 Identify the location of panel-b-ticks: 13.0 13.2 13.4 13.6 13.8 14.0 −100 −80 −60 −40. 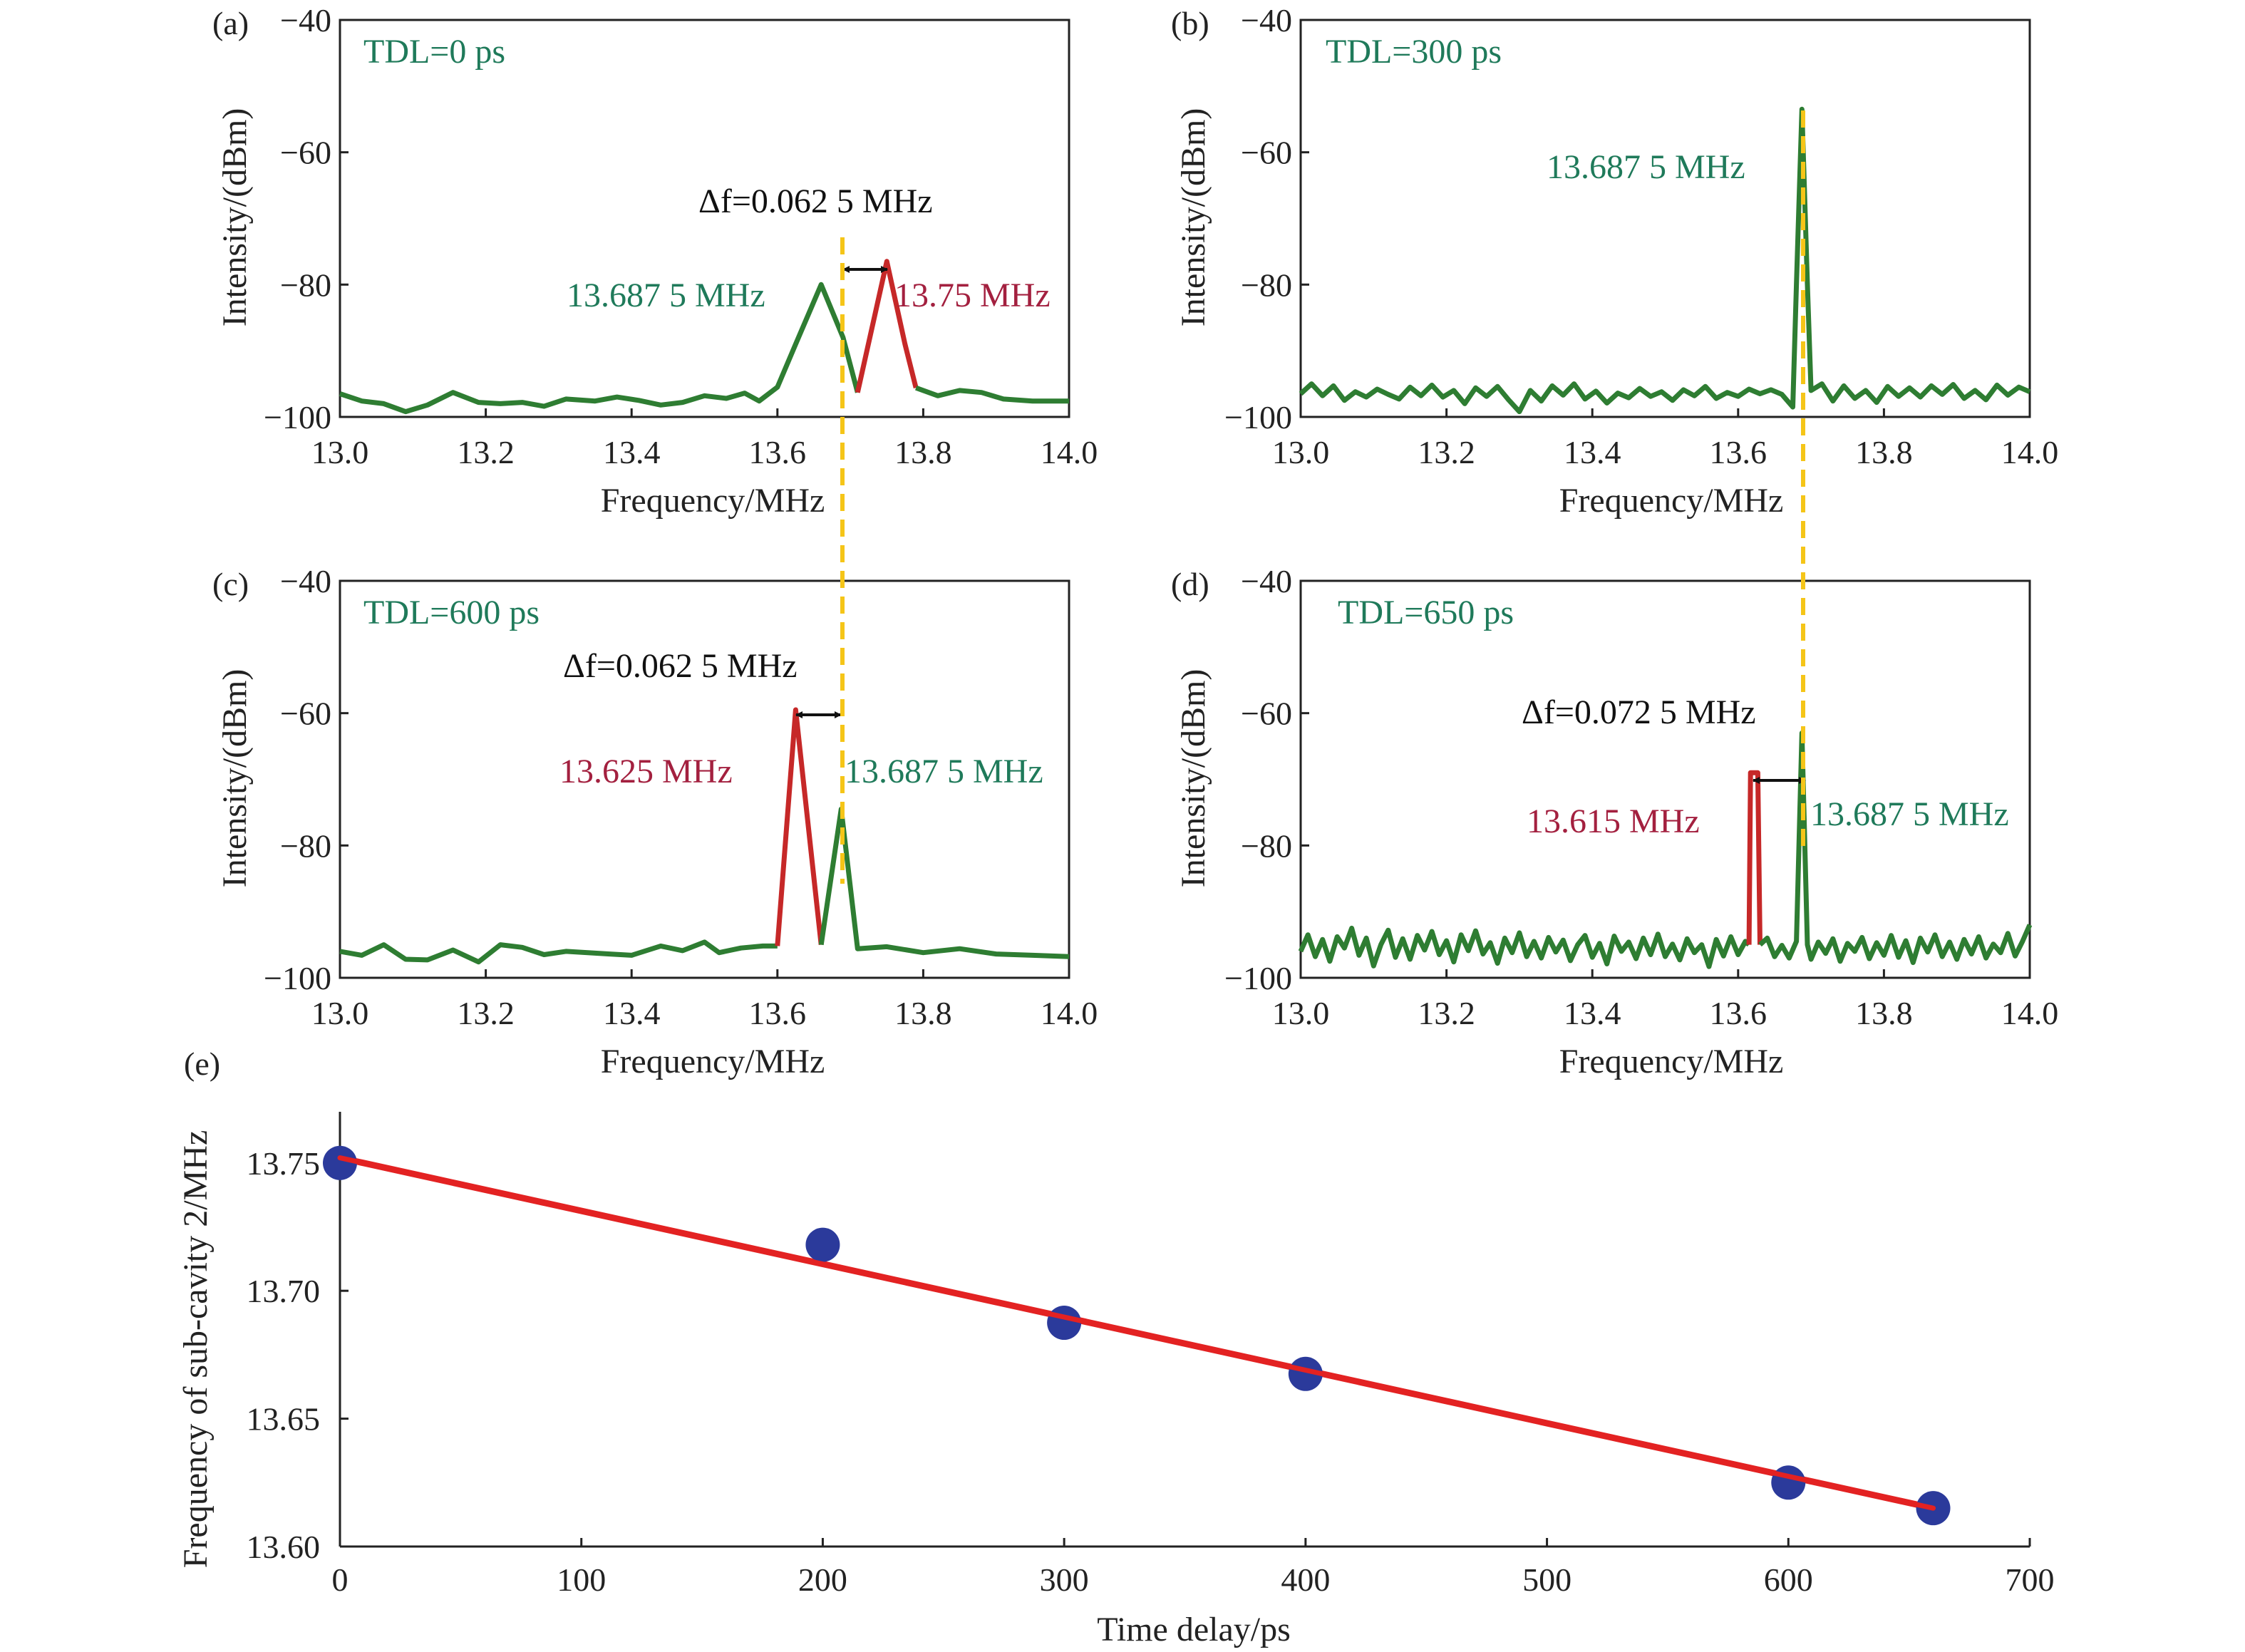
(1641, 236).